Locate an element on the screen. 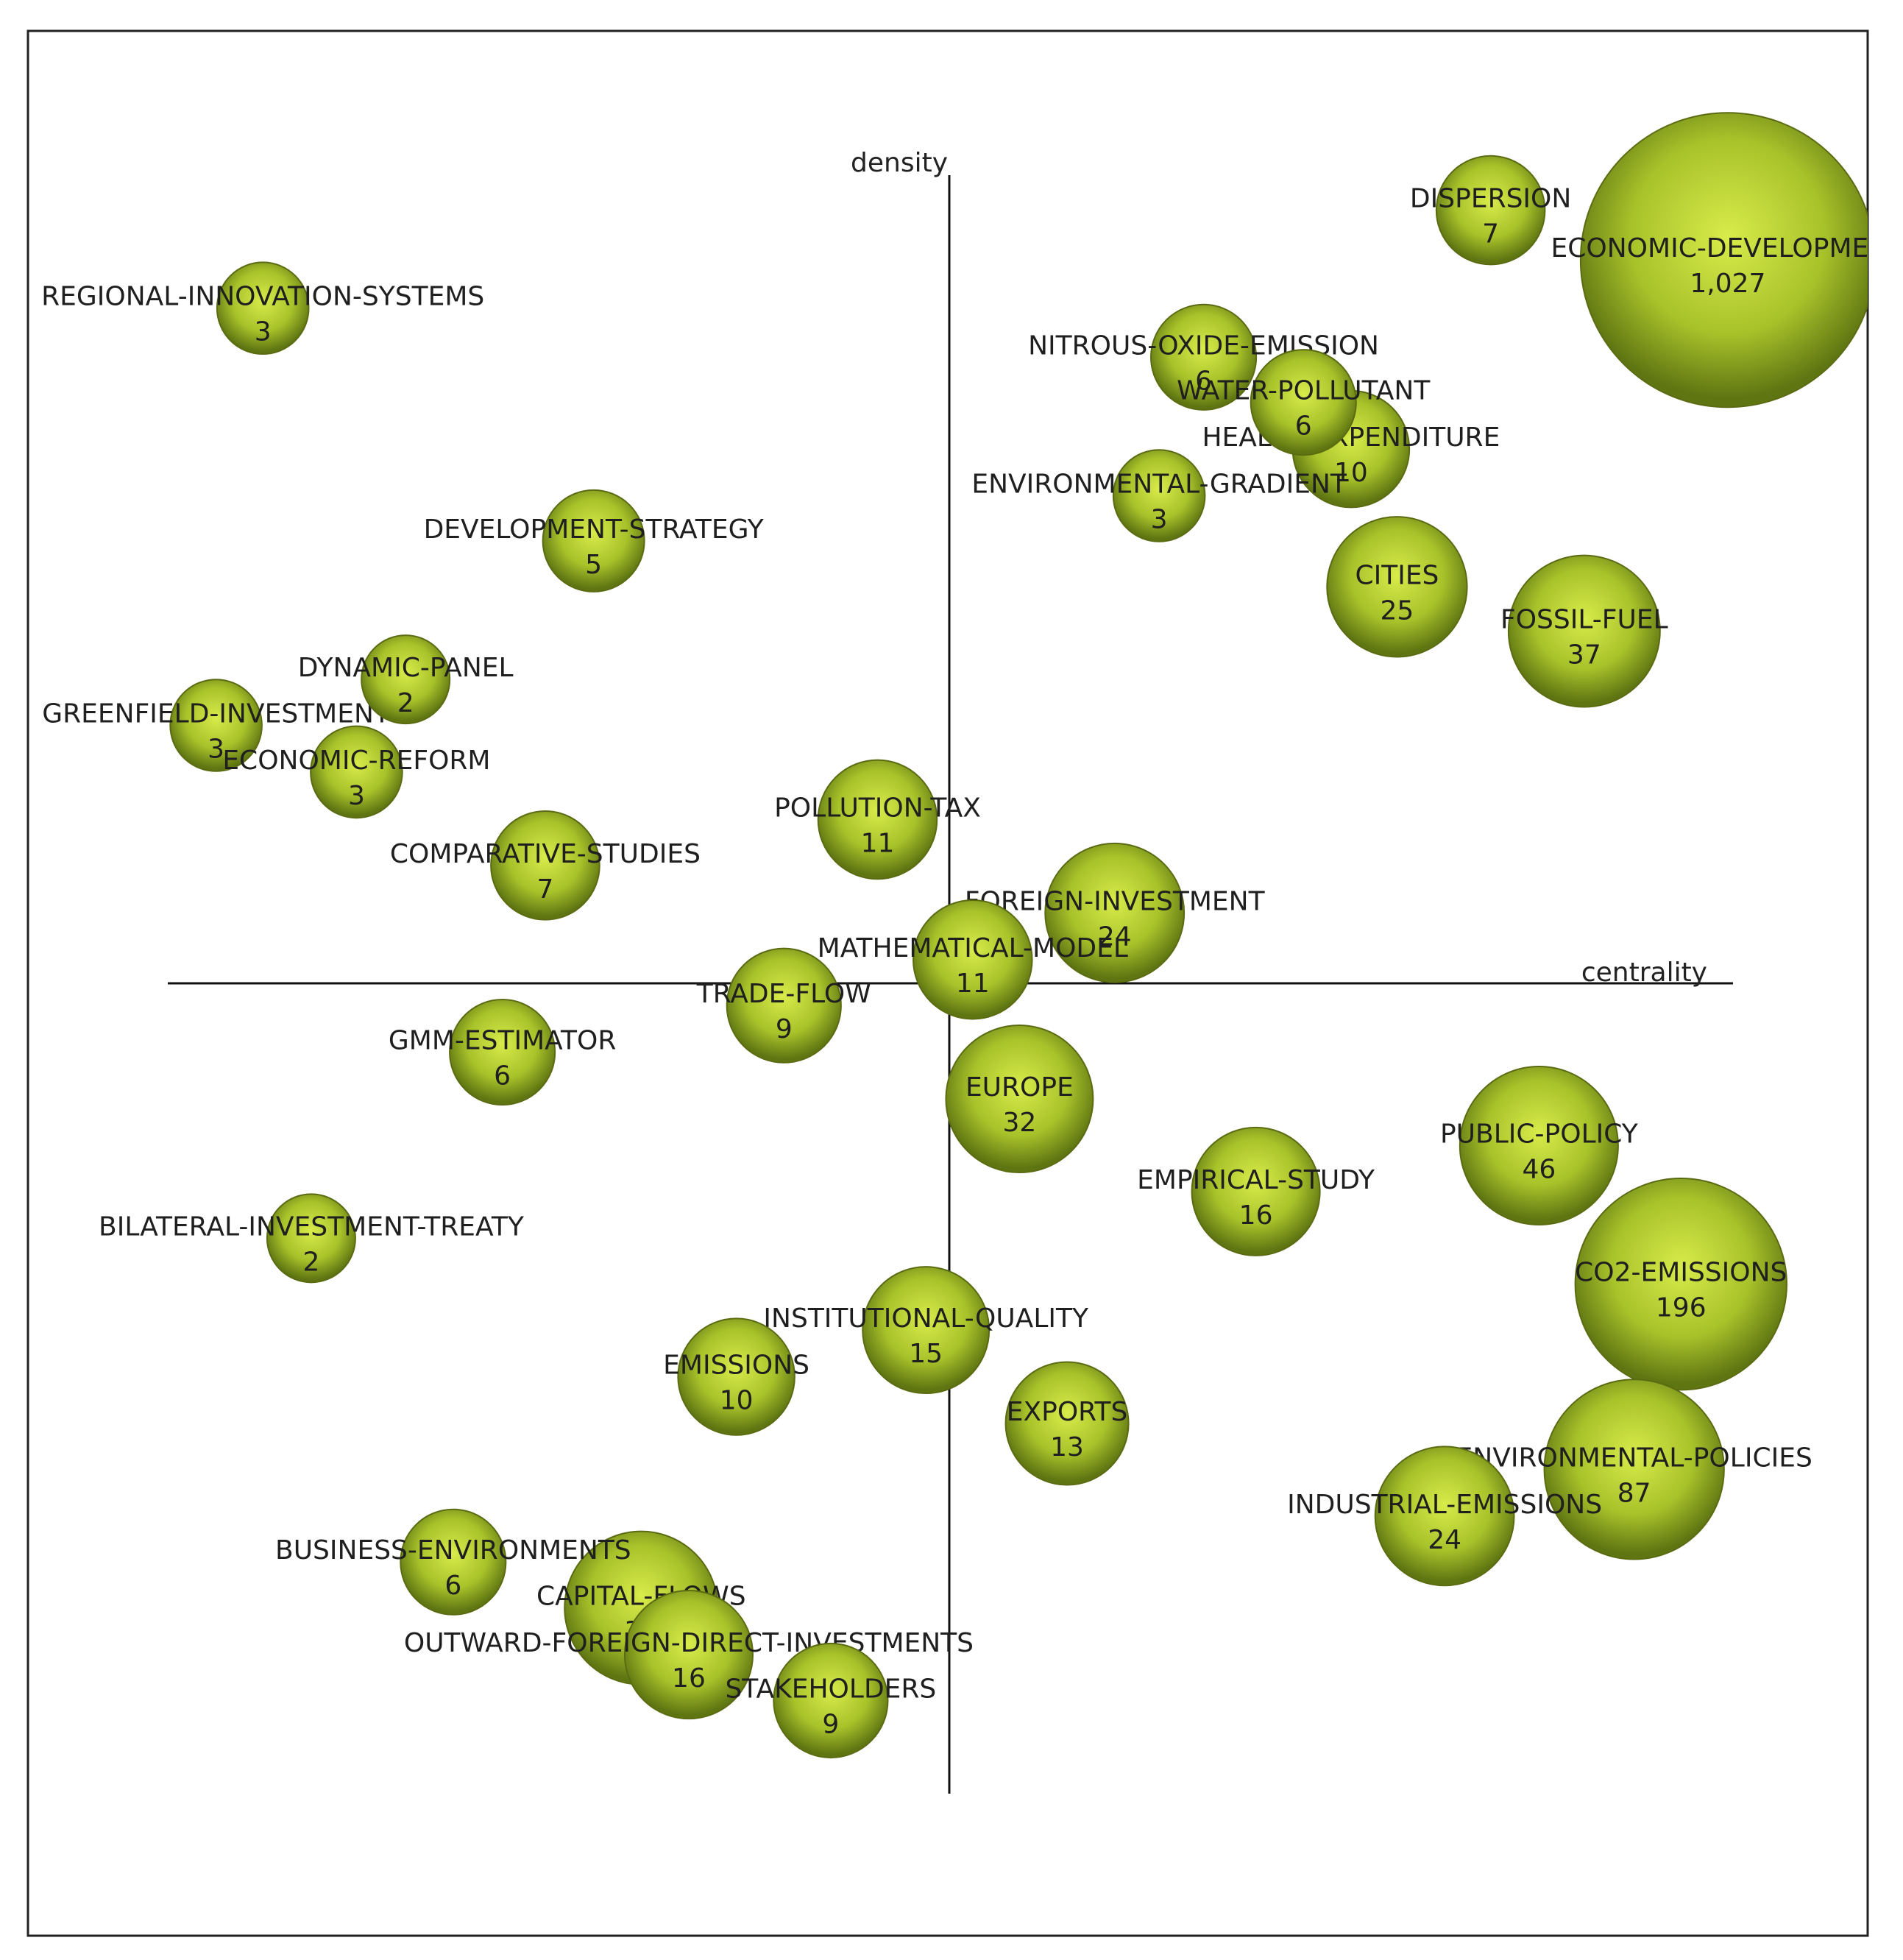  bubble-node: GREENFIELD-INVESTMENT 3 is located at coordinates (216, 725).